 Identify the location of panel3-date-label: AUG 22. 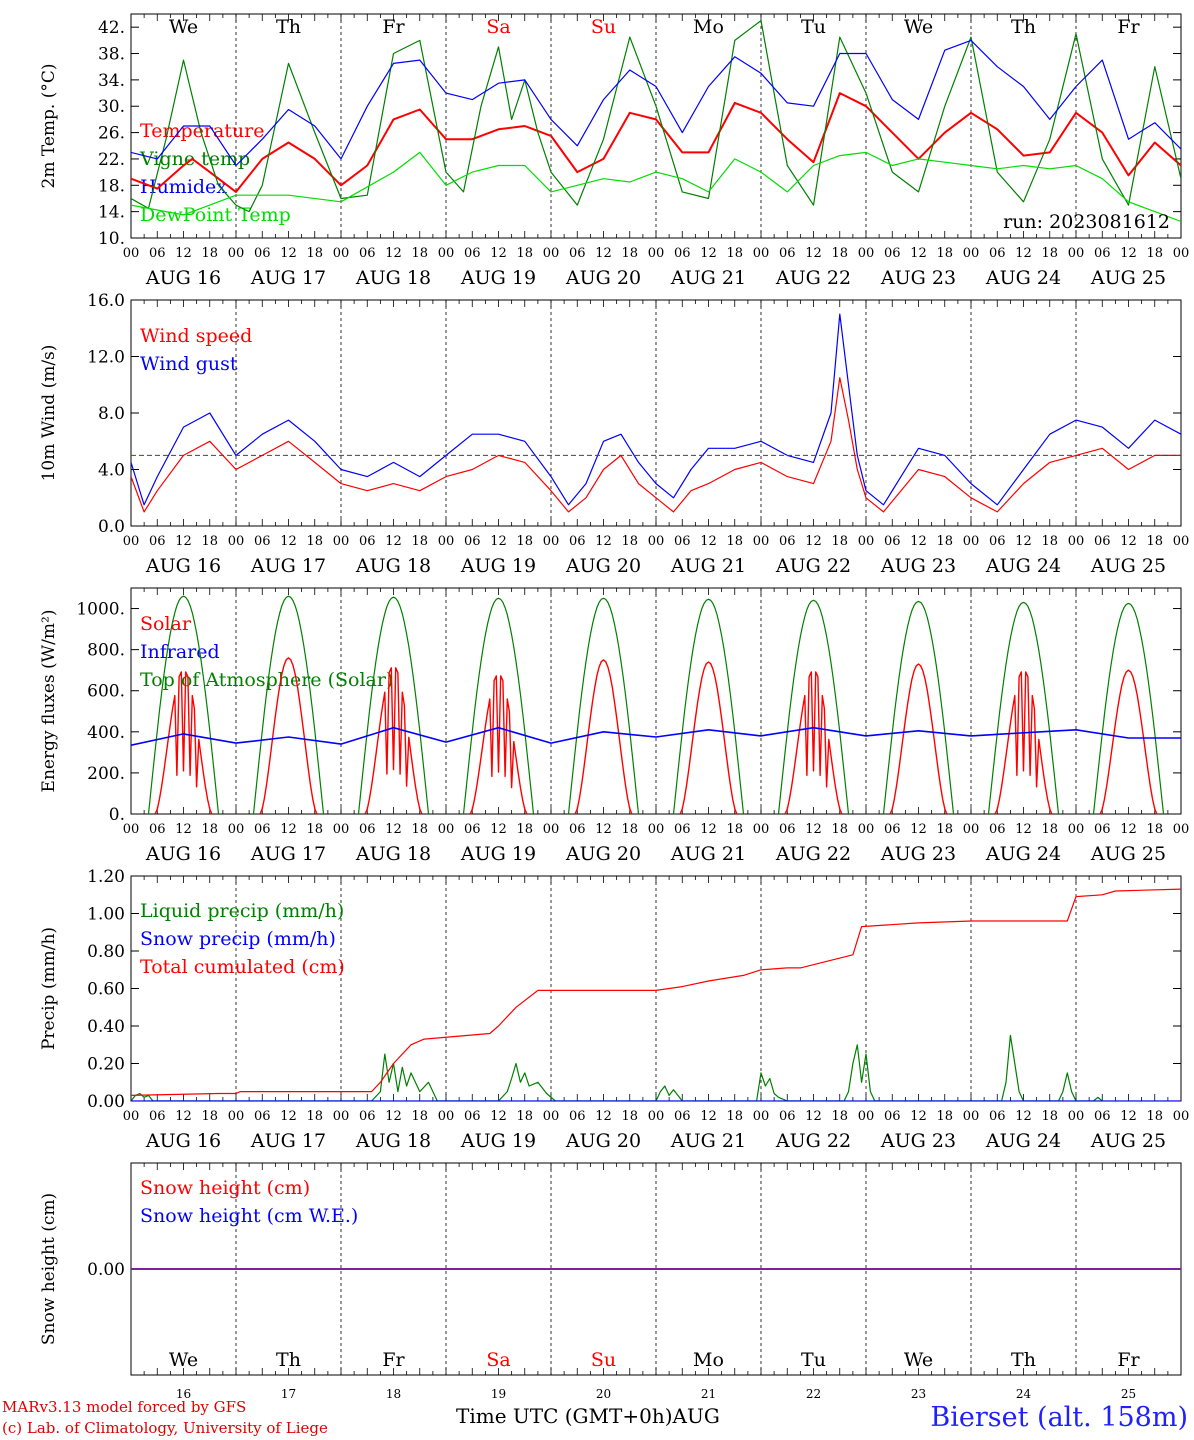
(813, 854).